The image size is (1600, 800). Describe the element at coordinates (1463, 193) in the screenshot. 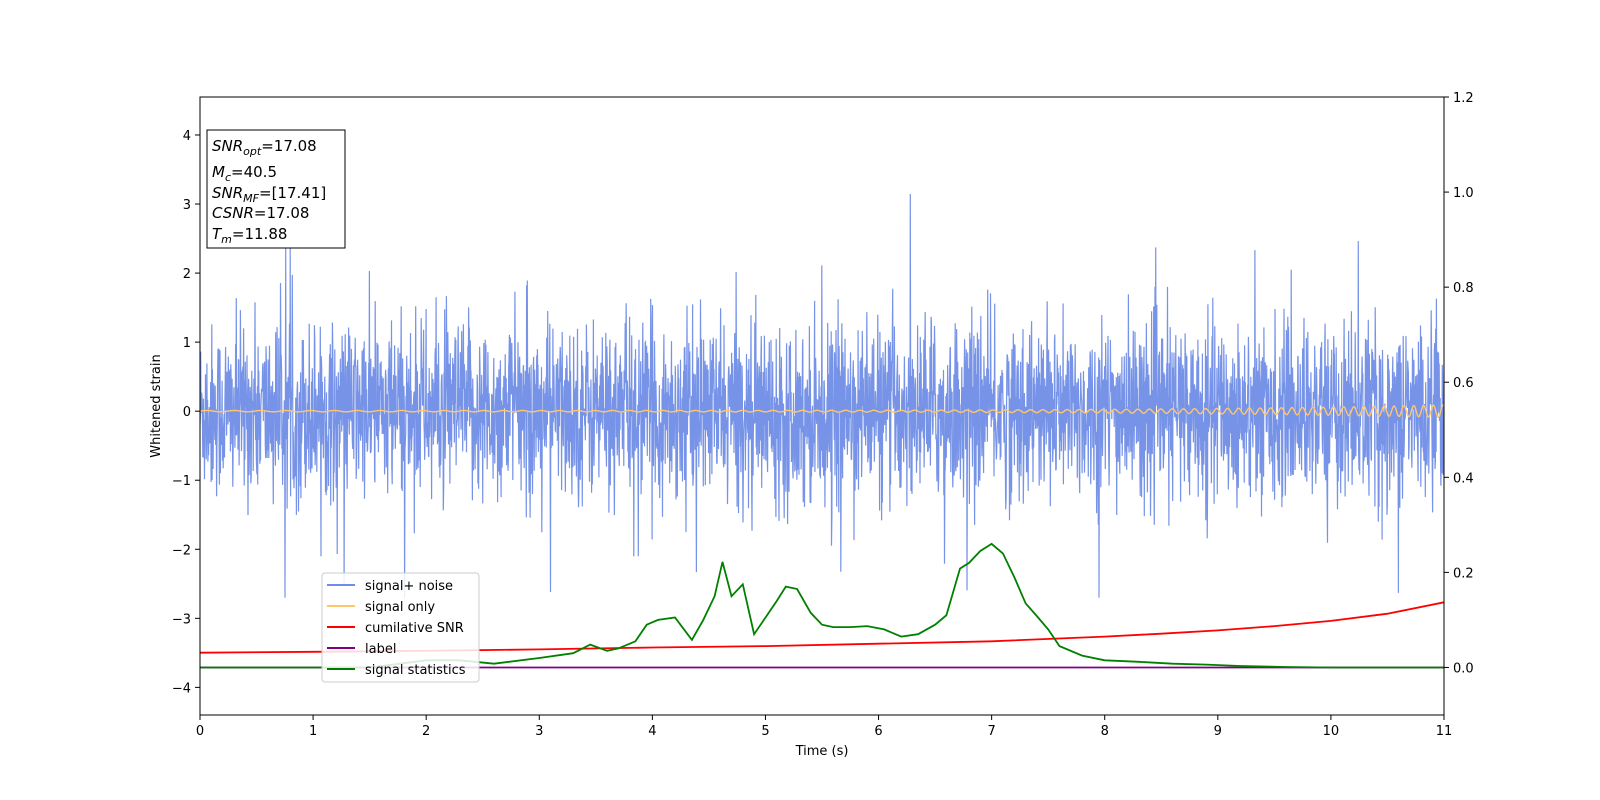

I see `y2-tick-label: 1.0` at that location.